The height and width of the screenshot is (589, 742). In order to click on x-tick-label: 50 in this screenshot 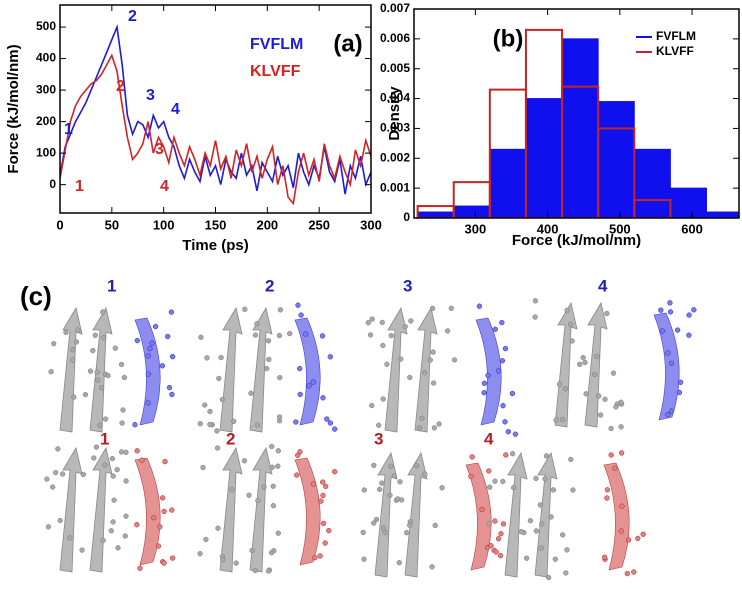, I will do `click(112, 224)`.